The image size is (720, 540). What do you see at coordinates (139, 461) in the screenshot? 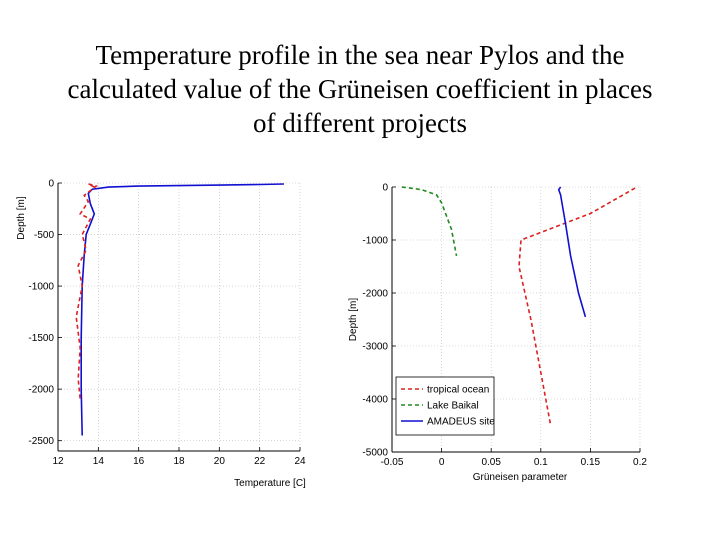
I see `x-tick-label: 16` at bounding box center [139, 461].